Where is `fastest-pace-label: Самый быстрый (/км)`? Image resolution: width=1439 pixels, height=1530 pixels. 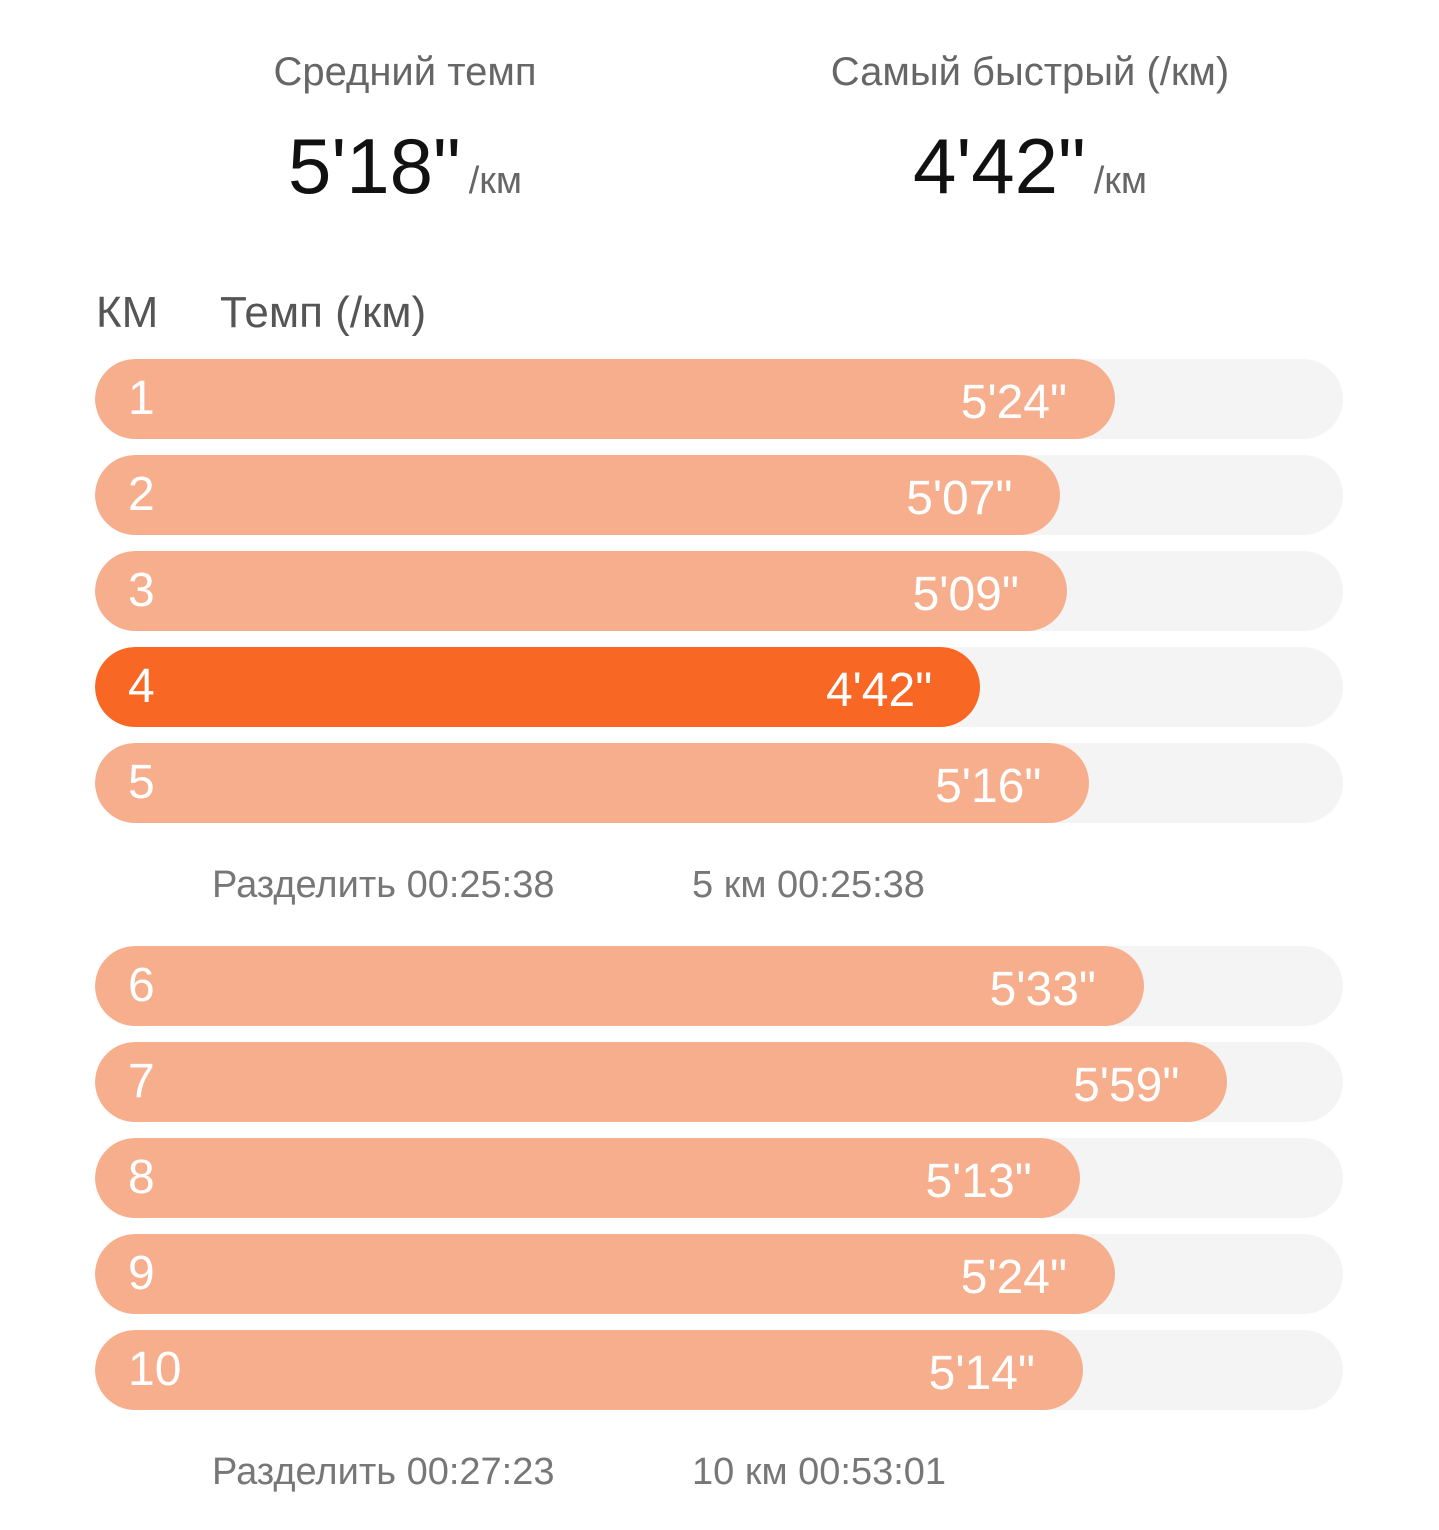 fastest-pace-label: Самый быстрый (/км) is located at coordinates (1030, 72).